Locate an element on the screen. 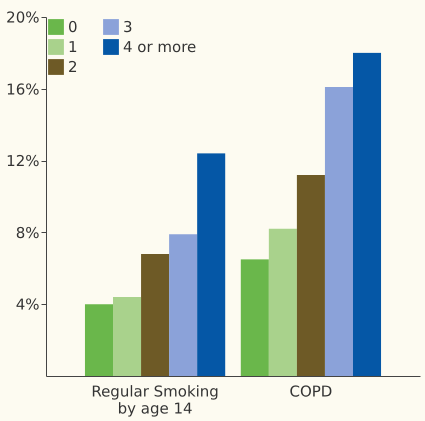 This screenshot has width=425, height=421. y-tick-label: 12% is located at coordinates (23, 161).